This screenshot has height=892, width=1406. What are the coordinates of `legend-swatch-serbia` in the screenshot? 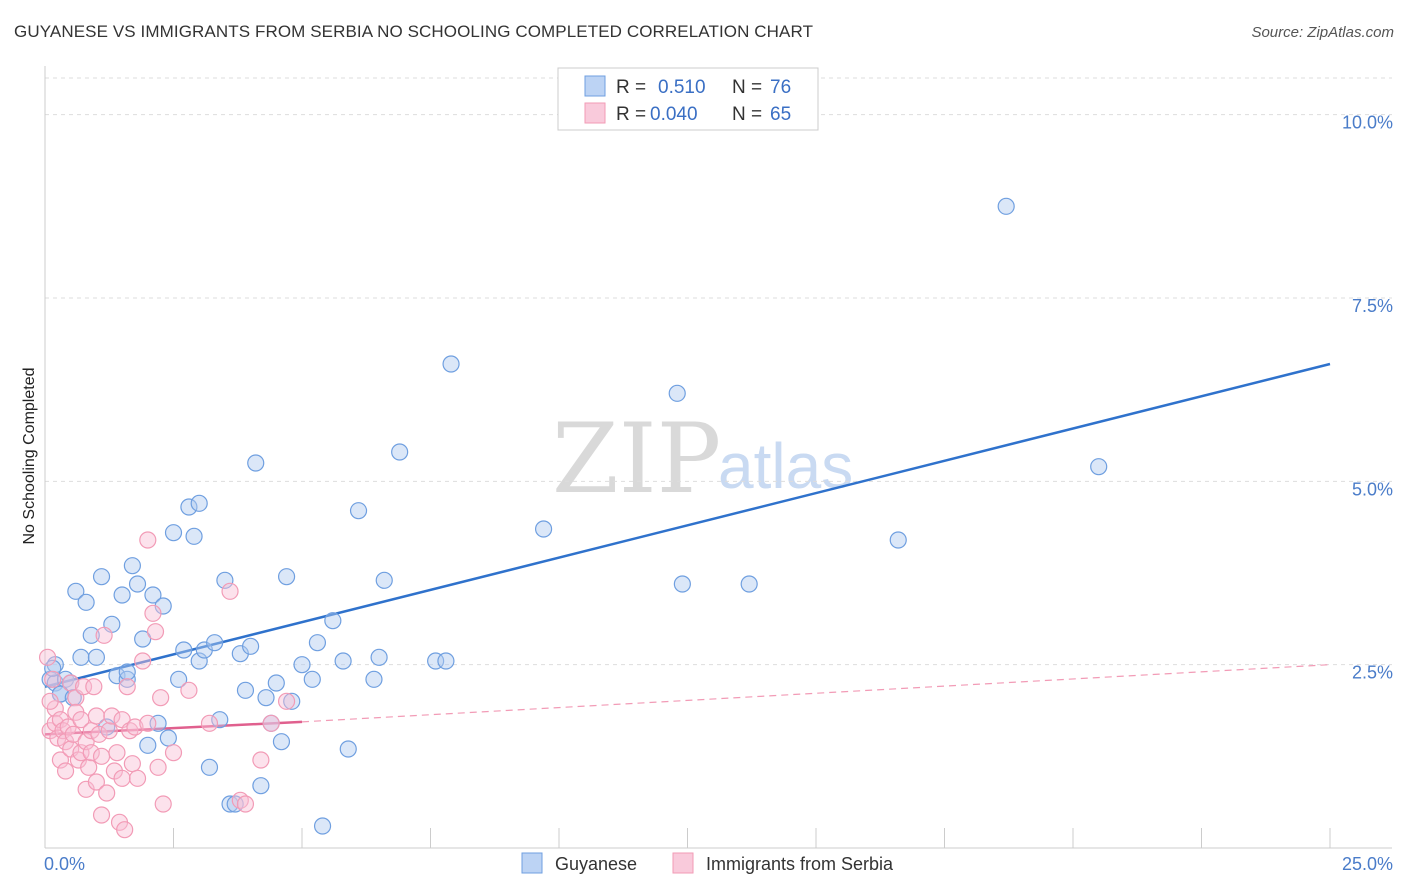 It's located at (595, 113).